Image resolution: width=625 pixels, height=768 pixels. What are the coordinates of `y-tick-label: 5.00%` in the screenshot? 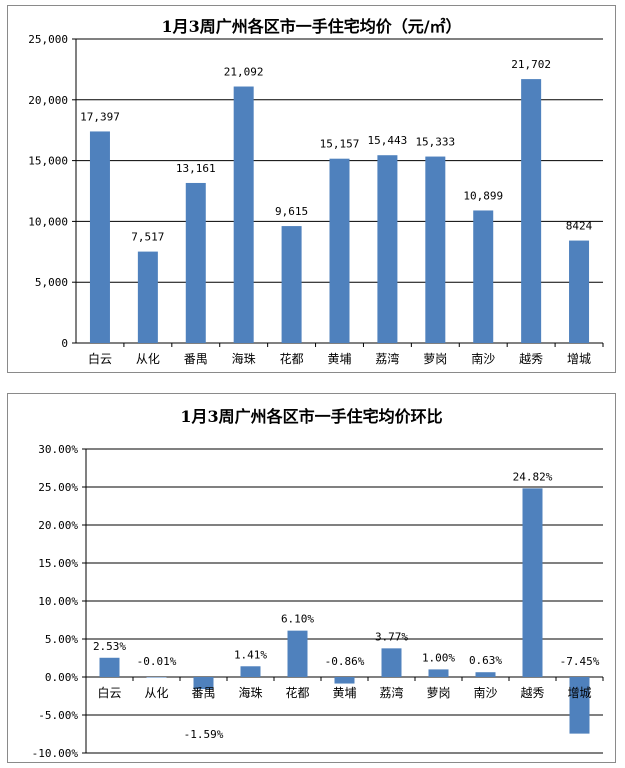 It's located at (61, 639).